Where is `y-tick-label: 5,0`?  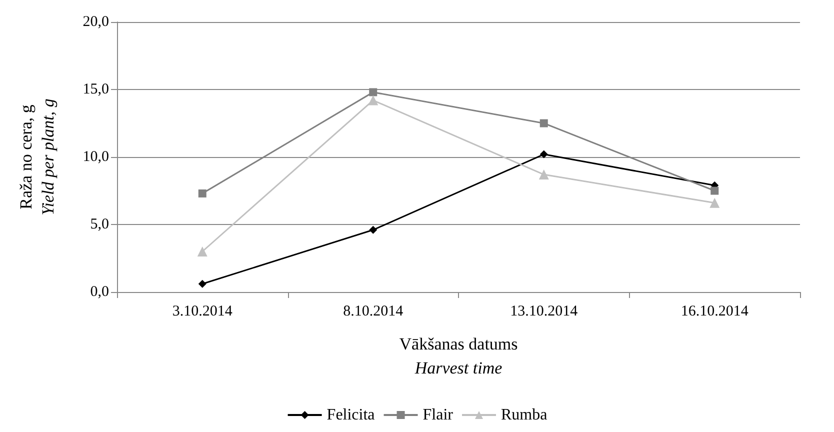 y-tick-label: 5,0 is located at coordinates (99, 224).